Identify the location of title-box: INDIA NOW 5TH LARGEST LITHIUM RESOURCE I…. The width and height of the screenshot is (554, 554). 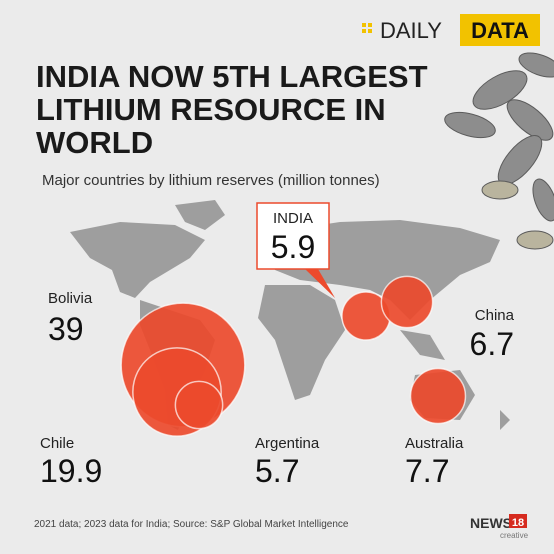
(232, 110).